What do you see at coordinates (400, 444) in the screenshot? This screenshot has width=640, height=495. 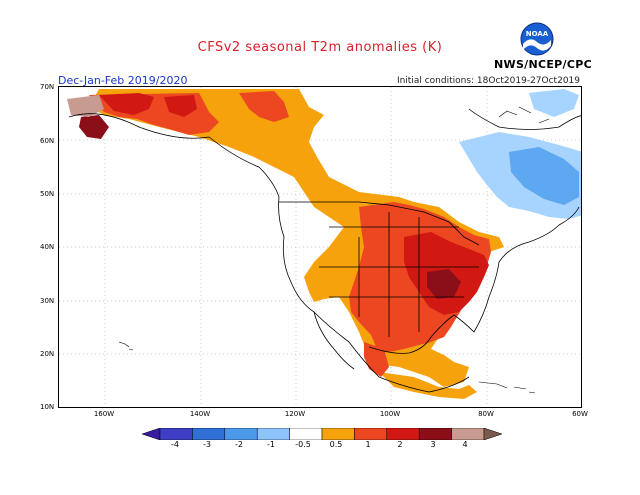 I see `colorbar-tick: 2` at bounding box center [400, 444].